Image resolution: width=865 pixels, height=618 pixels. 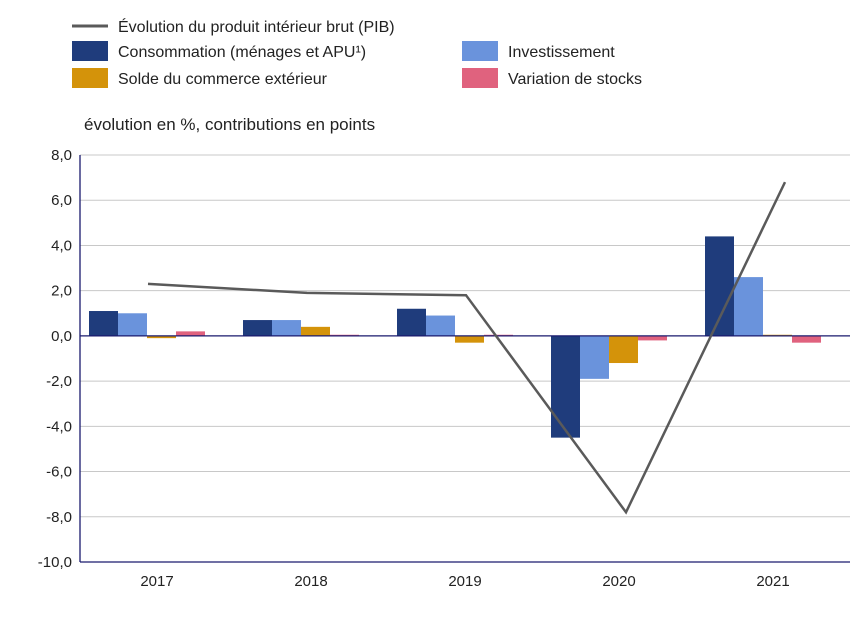 I want to click on legend-investment: Investissement, so click(x=538, y=51).